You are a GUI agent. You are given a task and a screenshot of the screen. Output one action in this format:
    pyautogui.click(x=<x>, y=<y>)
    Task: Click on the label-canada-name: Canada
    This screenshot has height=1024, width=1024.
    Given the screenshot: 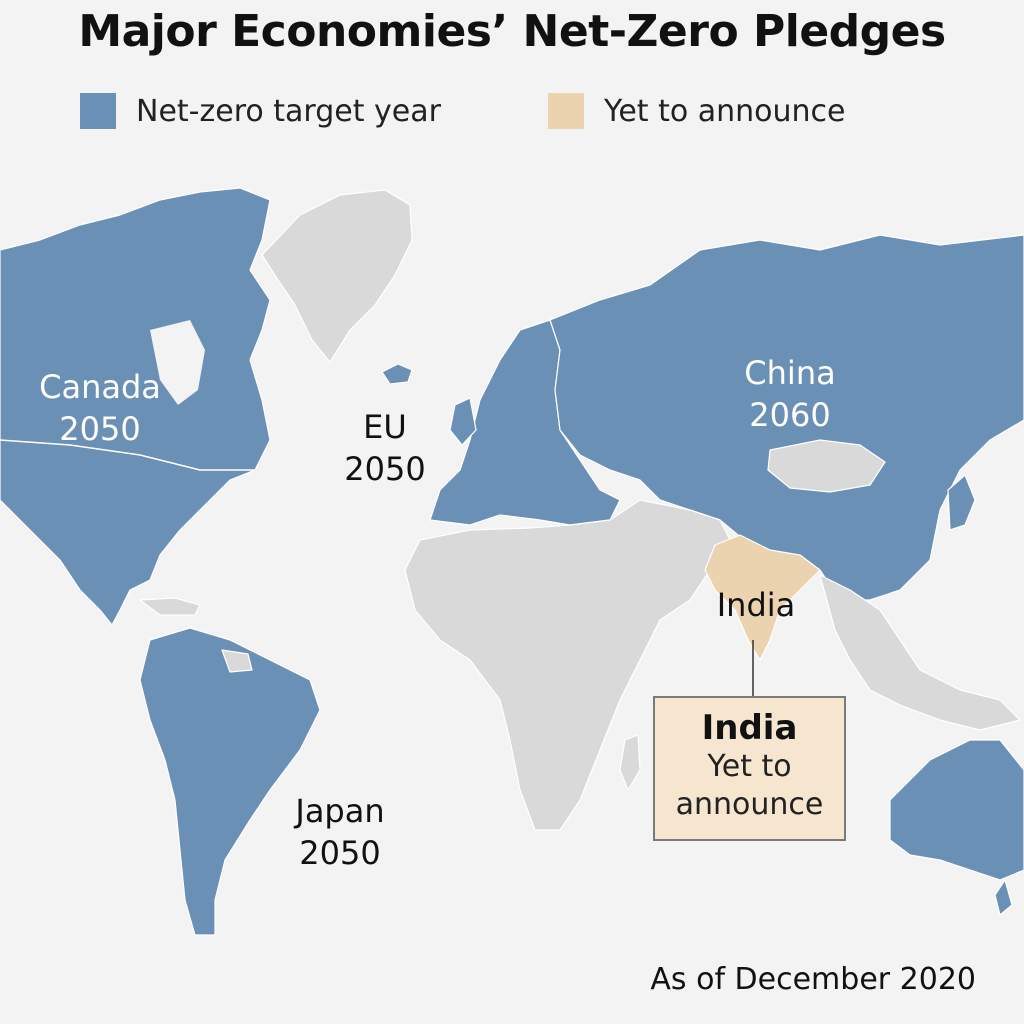 What is the action you would take?
    pyautogui.click(x=100, y=387)
    